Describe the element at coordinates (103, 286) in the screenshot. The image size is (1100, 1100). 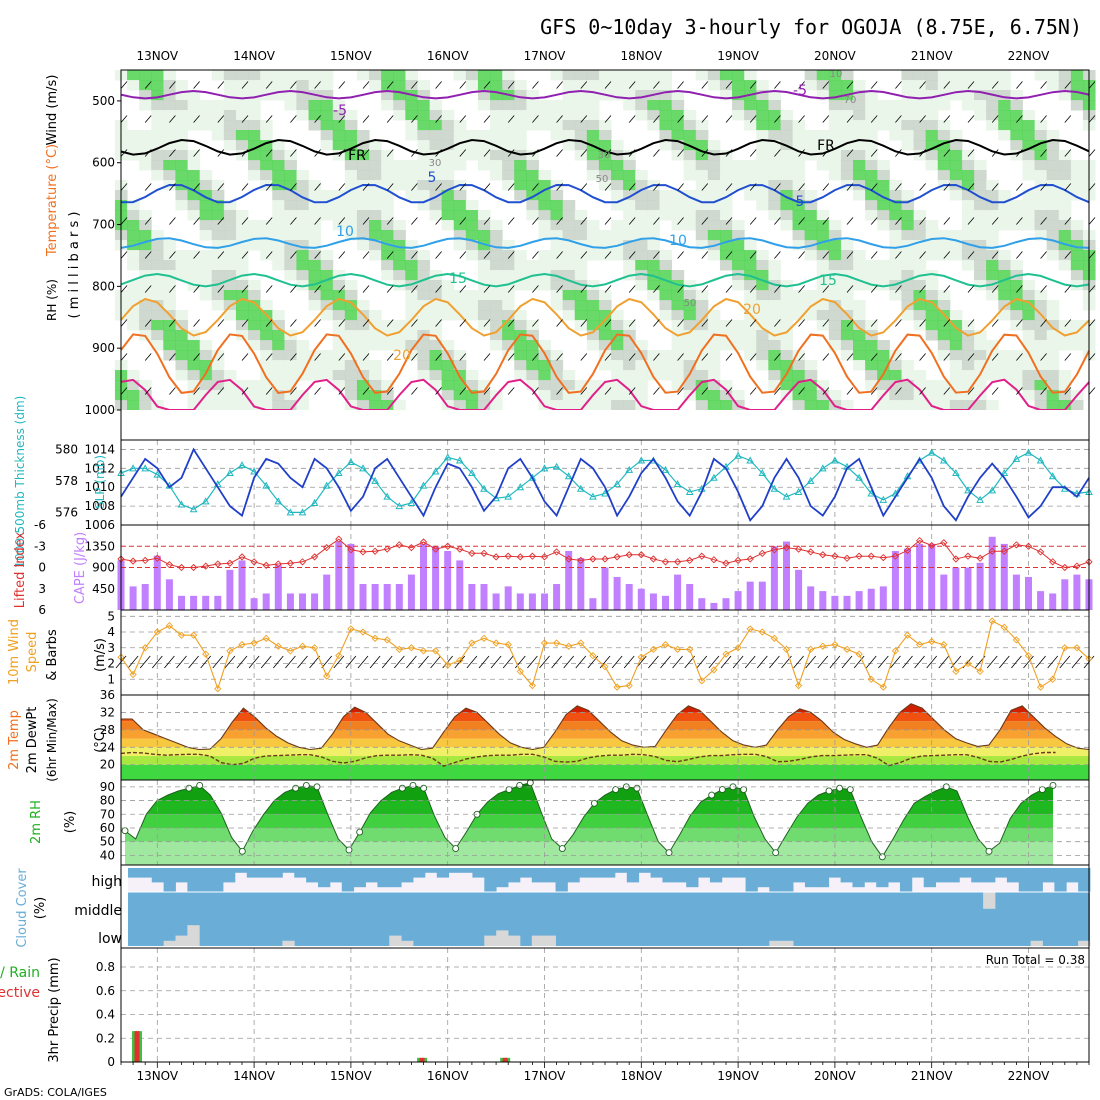
I see `pressure-tick-label: 800` at that location.